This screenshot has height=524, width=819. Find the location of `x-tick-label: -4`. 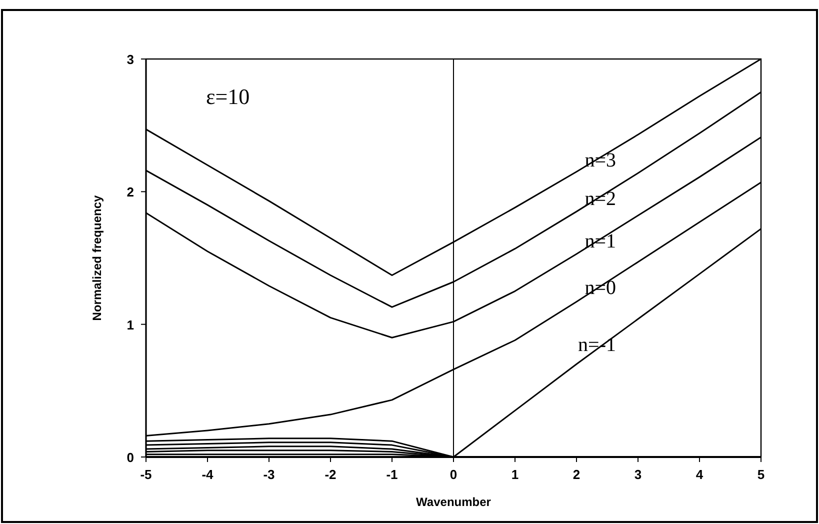

x-tick-label: -4 is located at coordinates (208, 474).